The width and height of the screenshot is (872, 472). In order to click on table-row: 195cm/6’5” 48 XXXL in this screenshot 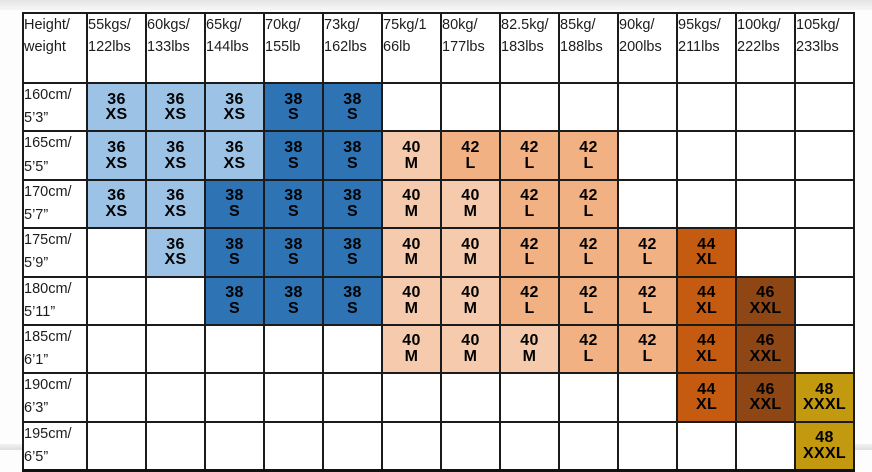, I will do `click(438, 446)`.